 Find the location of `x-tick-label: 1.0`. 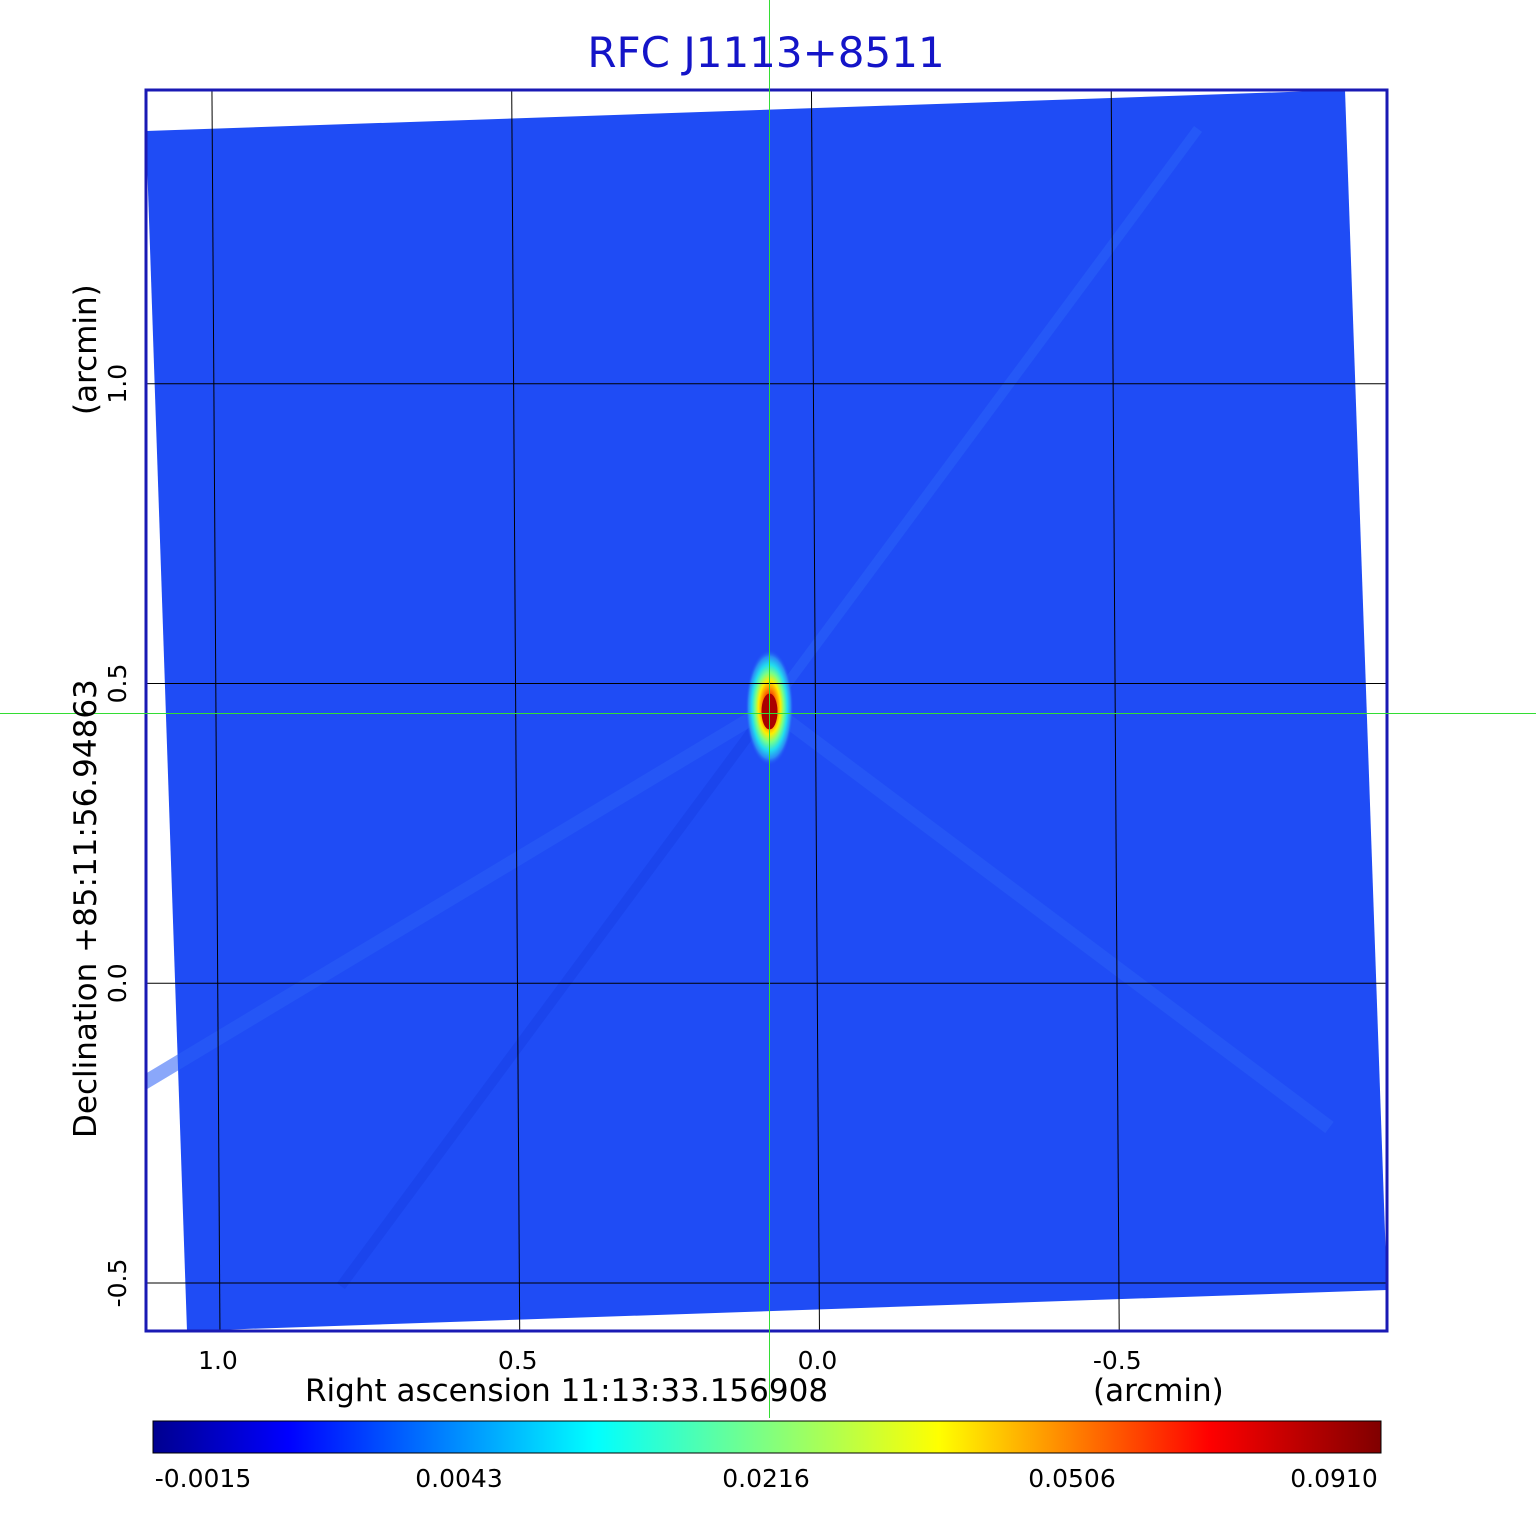

x-tick-label: 1.0 is located at coordinates (218, 1360).